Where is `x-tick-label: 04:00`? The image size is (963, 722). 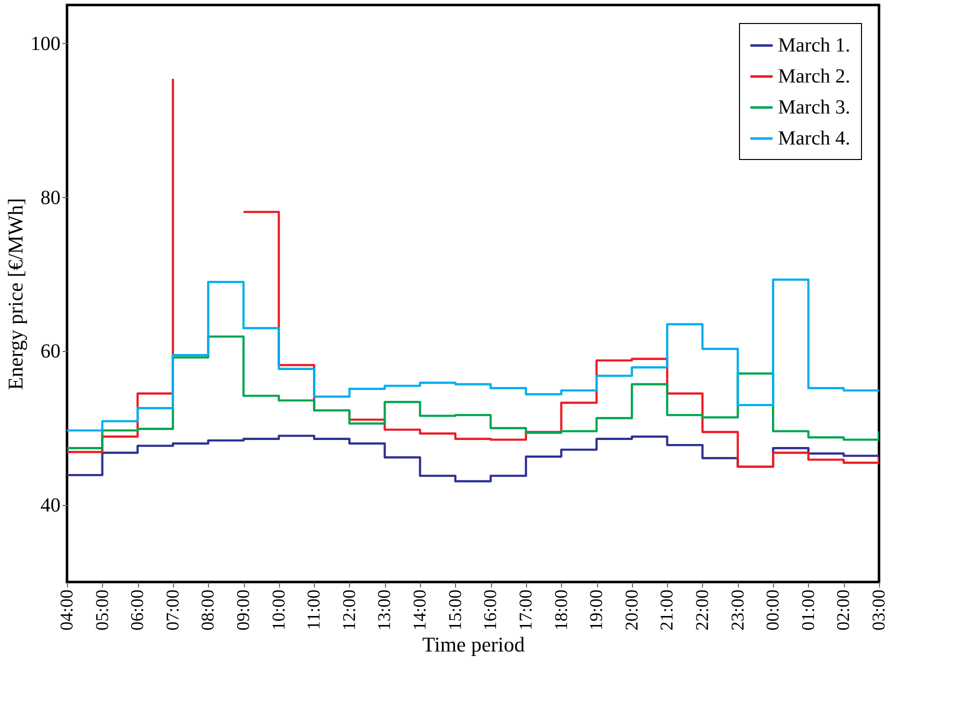
x-tick-label: 04:00 is located at coordinates (66, 610).